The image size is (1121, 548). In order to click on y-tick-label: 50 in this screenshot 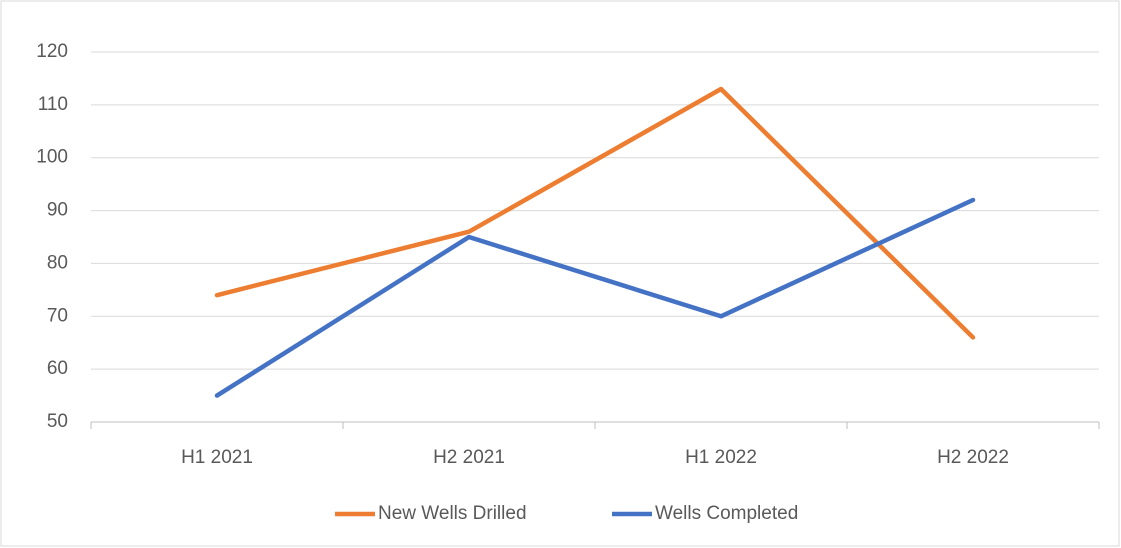, I will do `click(57, 421)`.